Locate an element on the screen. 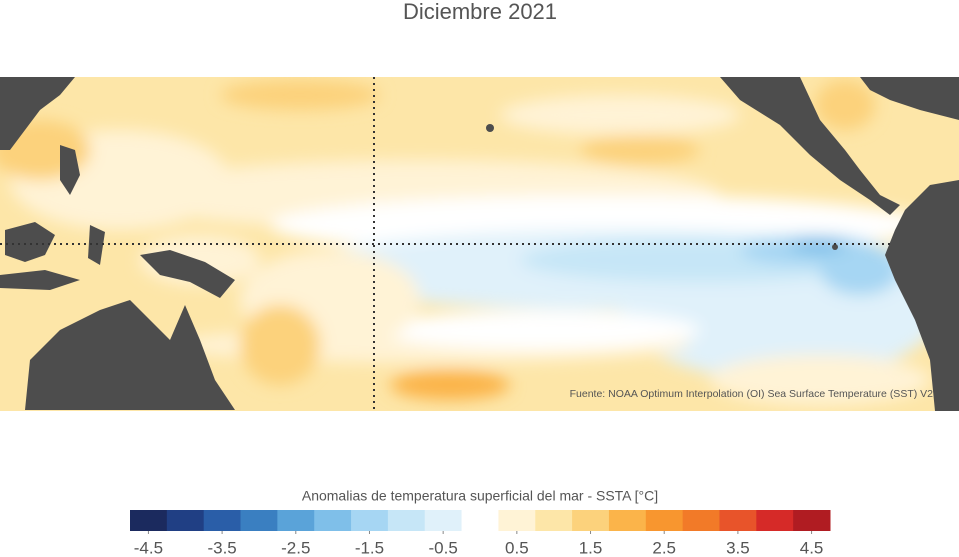 The width and height of the screenshot is (959, 557). tick-label: 3.5 is located at coordinates (738, 547).